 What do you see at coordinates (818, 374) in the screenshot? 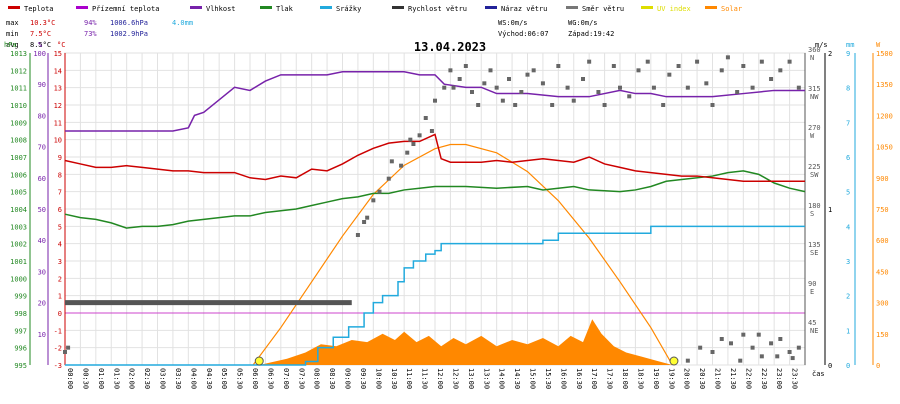
I see `x-axis-label: čas` at bounding box center [818, 374].